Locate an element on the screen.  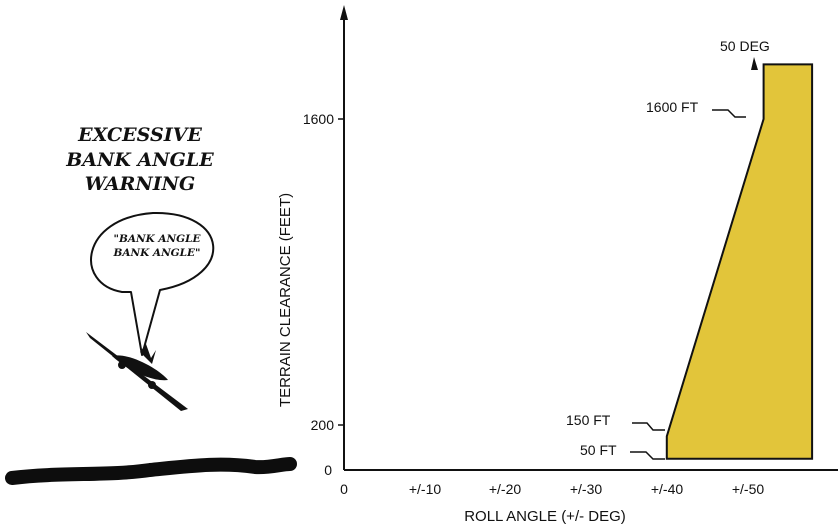
x-axis-label: ROLL ANGLE (+/- DEG) is located at coordinates (545, 516).